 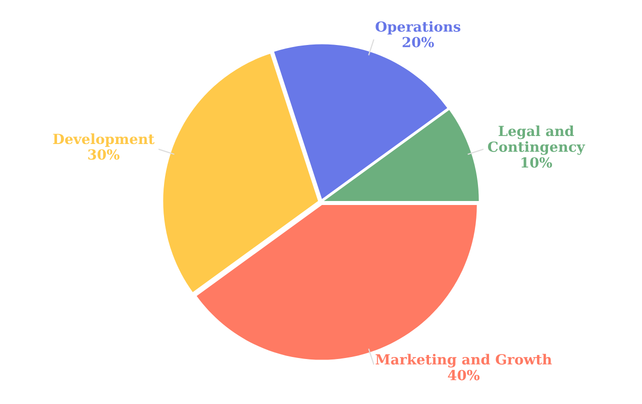 I want to click on slice-label: Legal and Contingency, so click(x=537, y=140).